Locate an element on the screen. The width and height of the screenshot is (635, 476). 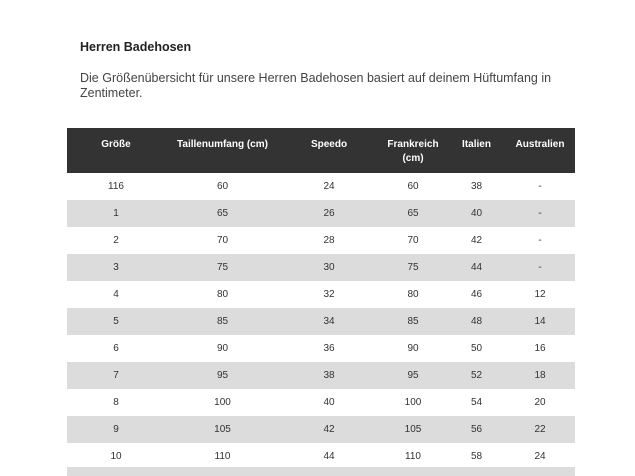
table-cell: 4 is located at coordinates (116, 294).